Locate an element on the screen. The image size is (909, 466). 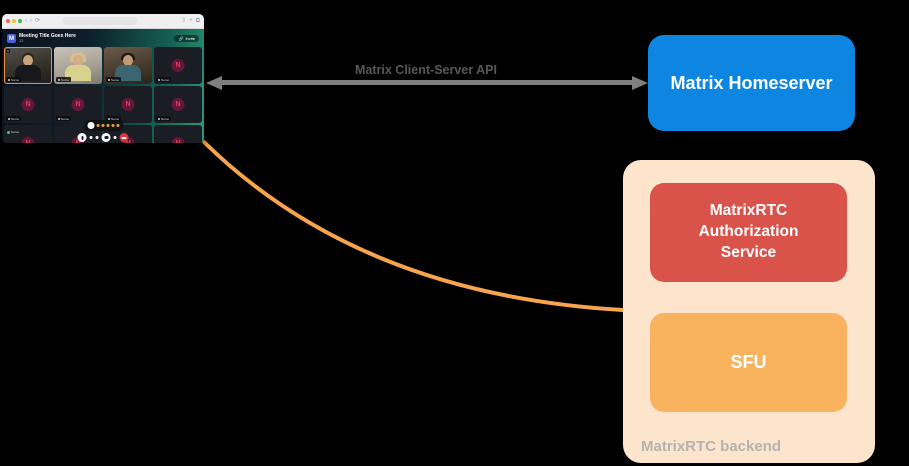
matrix-homeserver-box: Matrix Homeserver is located at coordinates (751, 83).